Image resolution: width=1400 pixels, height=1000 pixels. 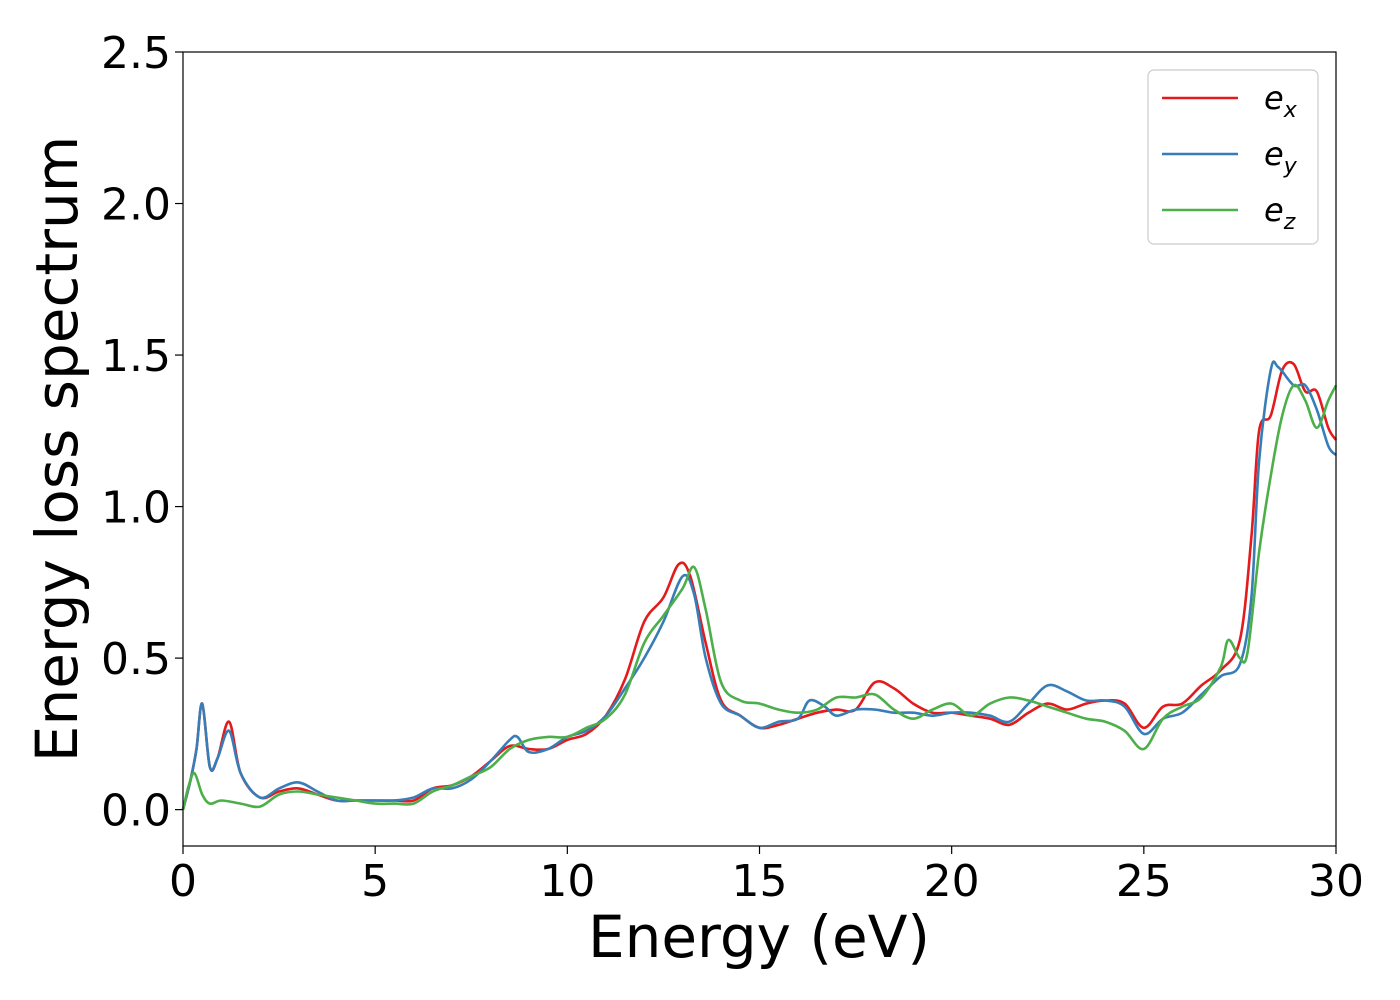 I want to click on y-axis-label: Energy loss spectrum, so click(x=57, y=449).